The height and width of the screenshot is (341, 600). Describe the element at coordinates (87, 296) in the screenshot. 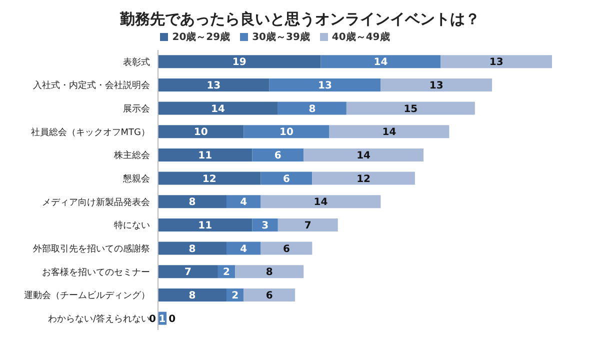

I see `y-tick-label: 運動会（チームビルディング）` at that location.